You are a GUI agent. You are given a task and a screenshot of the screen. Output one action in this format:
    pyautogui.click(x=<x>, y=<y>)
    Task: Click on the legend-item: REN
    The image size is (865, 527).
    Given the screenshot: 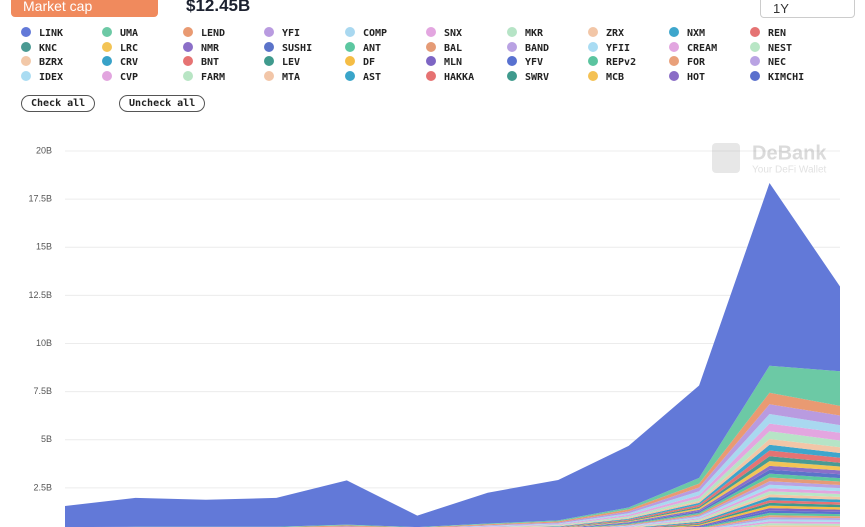 What is the action you would take?
    pyautogui.click(x=768, y=33)
    